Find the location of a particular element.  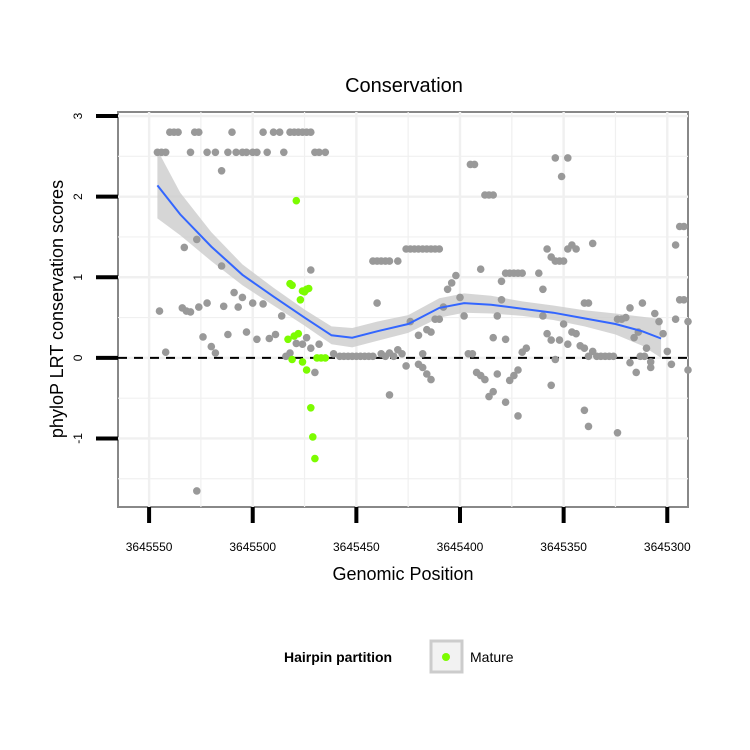

x-tick-label: 3645450 is located at coordinates (356, 547).